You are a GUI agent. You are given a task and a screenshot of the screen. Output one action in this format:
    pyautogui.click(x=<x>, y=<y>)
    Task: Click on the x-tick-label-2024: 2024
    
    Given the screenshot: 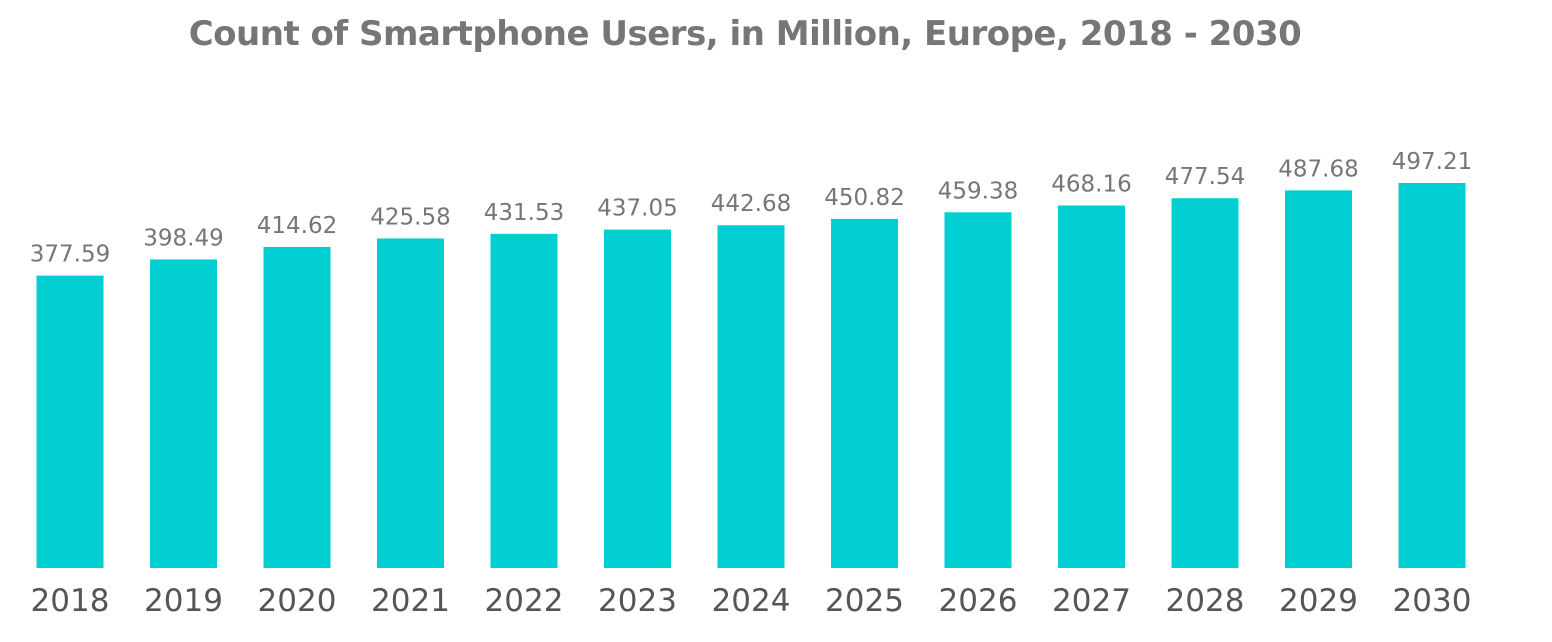 What is the action you would take?
    pyautogui.click(x=751, y=601)
    